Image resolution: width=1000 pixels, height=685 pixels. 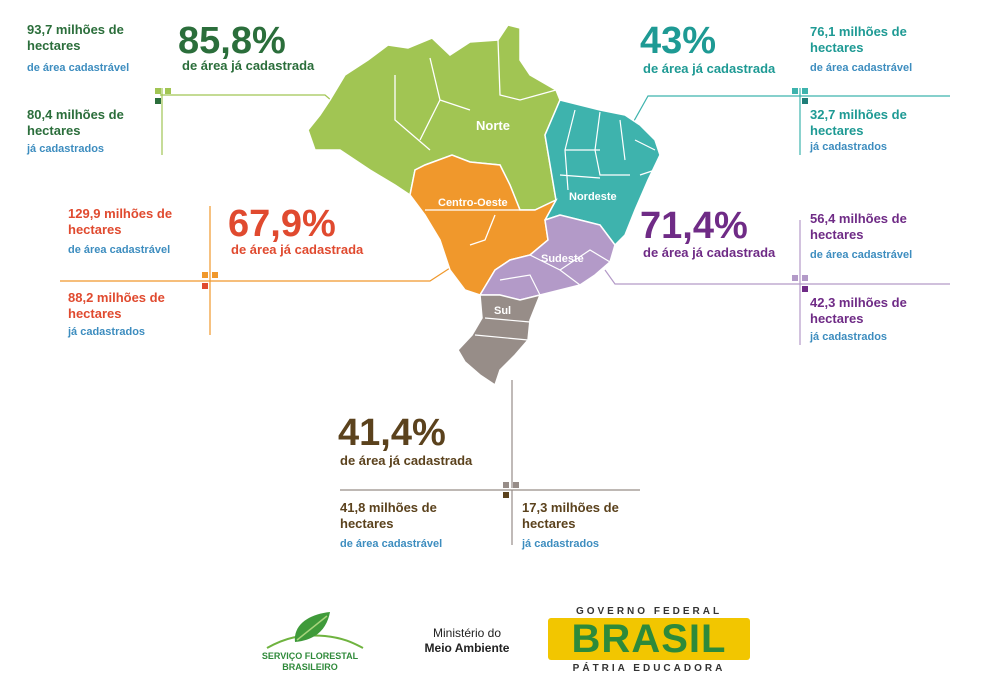 I want to click on region-label-centro-oeste: Centro-Oeste, so click(x=473, y=203).